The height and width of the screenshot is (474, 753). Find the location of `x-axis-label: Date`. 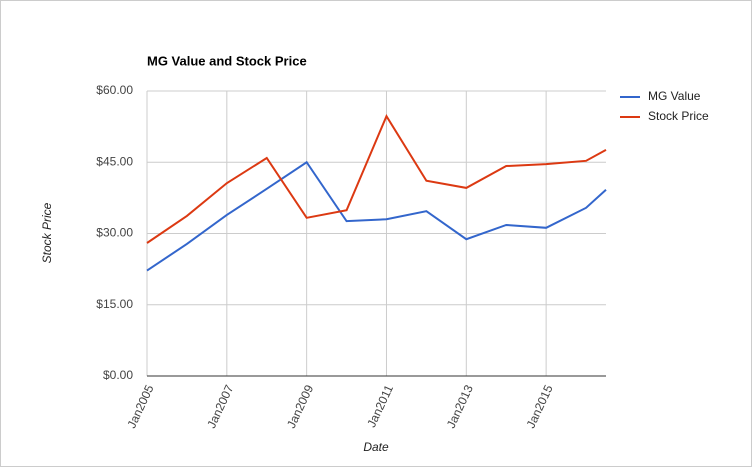

x-axis-label: Date is located at coordinates (376, 447).